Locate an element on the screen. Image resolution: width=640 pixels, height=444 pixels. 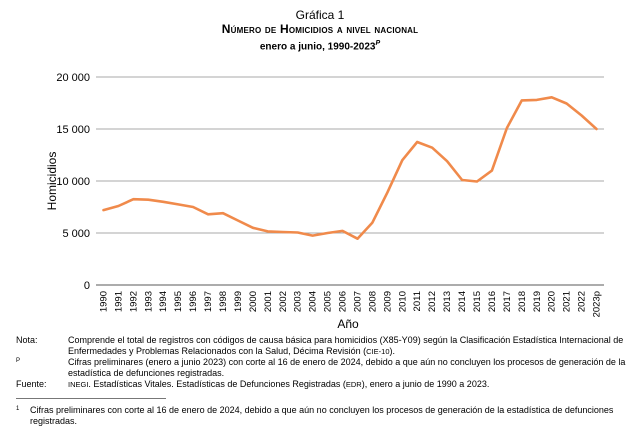
x-tick-label: 1994 is located at coordinates (163, 301).